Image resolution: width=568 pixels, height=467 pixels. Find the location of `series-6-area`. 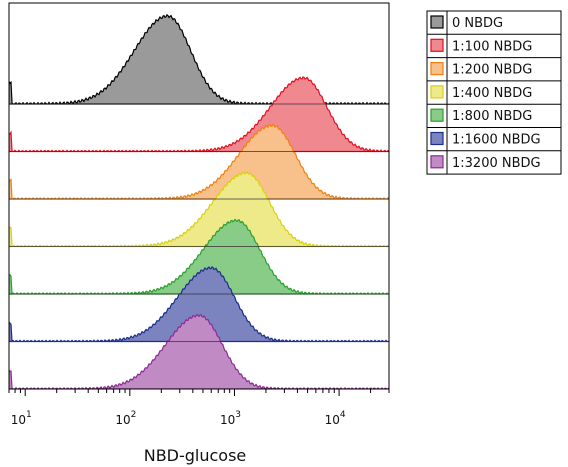

series-6-area is located at coordinates (199, 304).